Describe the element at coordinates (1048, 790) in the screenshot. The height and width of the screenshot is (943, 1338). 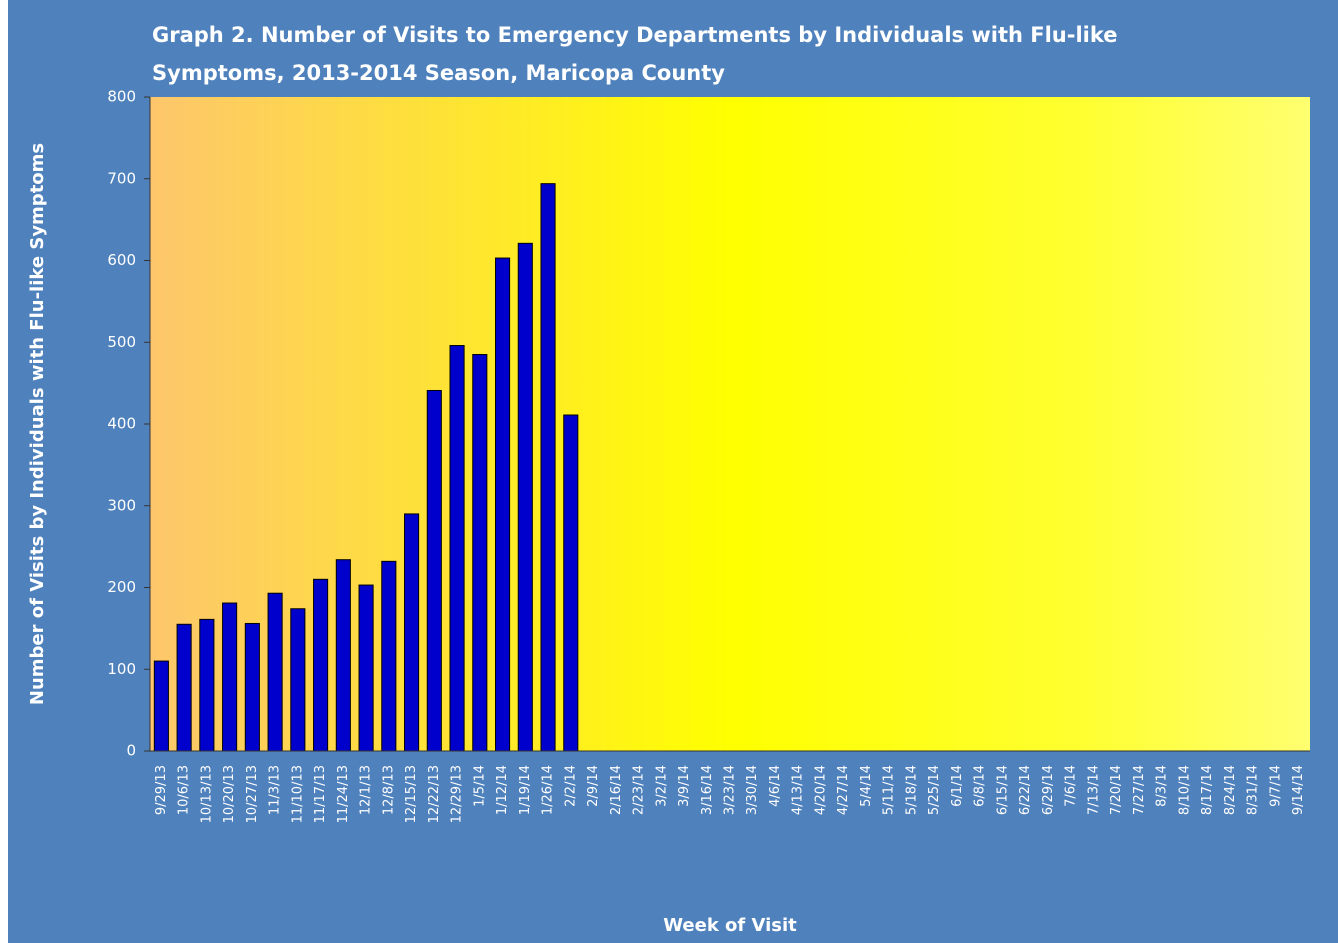
I see `x-tick-label: 6/29/14` at that location.